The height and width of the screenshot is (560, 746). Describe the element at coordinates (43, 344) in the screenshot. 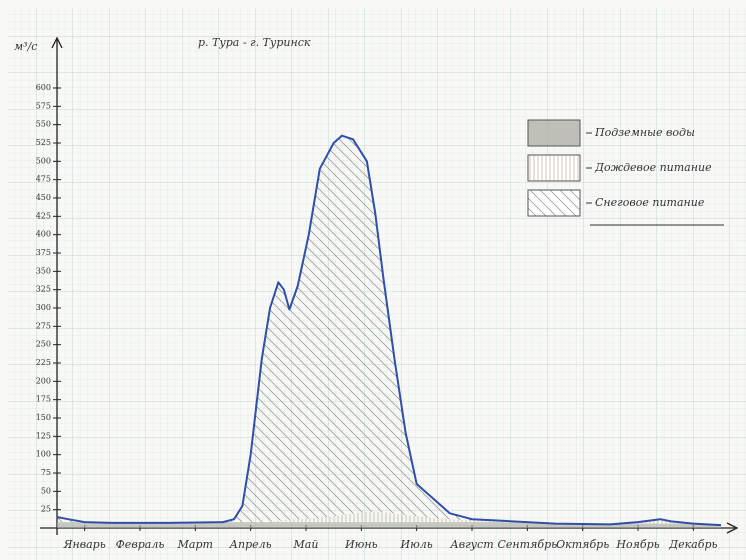

I see `y-tick-label: 250` at that location.